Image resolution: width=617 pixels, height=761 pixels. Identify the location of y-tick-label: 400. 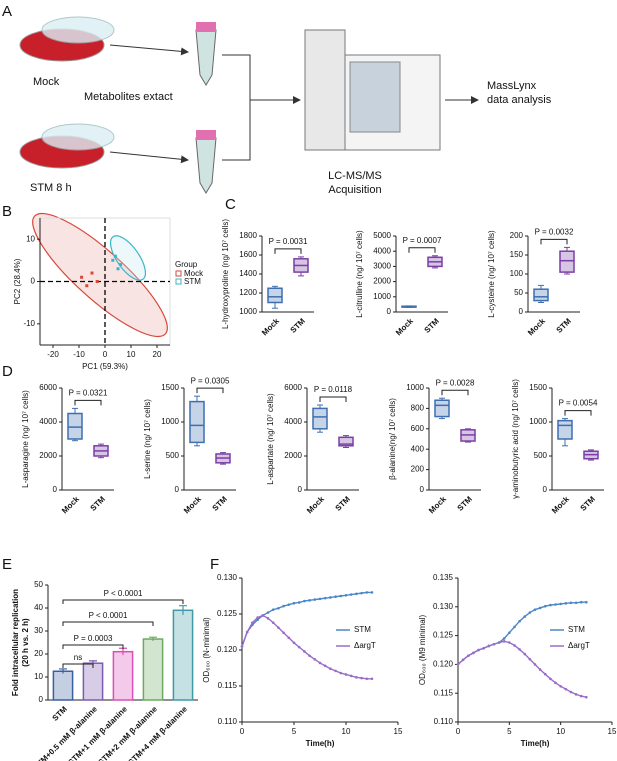
(418, 448).